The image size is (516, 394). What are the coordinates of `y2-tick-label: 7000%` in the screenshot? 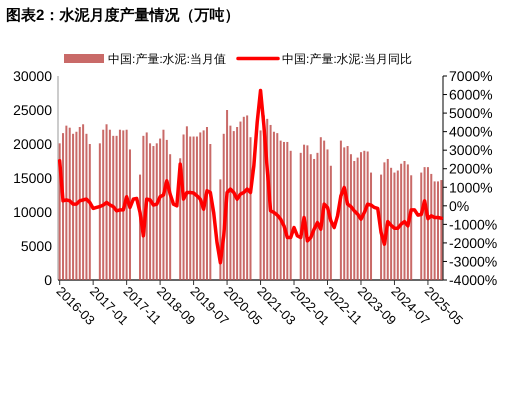 It's located at (471, 76).